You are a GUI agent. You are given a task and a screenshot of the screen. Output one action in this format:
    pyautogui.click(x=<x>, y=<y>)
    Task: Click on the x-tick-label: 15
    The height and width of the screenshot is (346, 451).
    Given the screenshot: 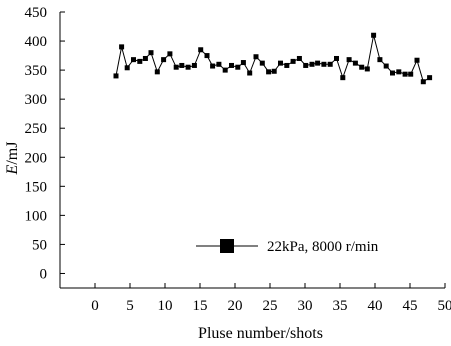 What is the action you would take?
    pyautogui.click(x=200, y=306)
    